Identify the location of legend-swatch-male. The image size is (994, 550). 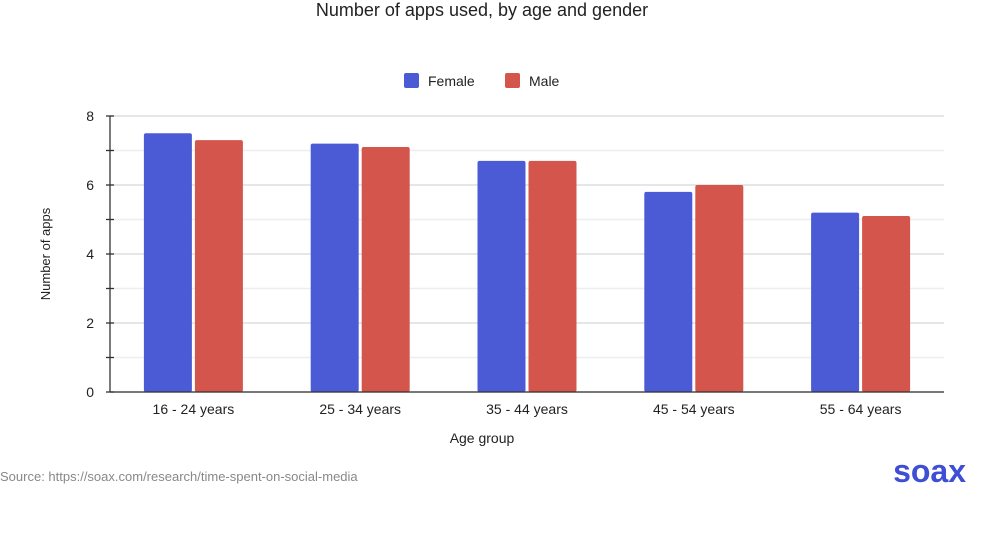
(512, 80).